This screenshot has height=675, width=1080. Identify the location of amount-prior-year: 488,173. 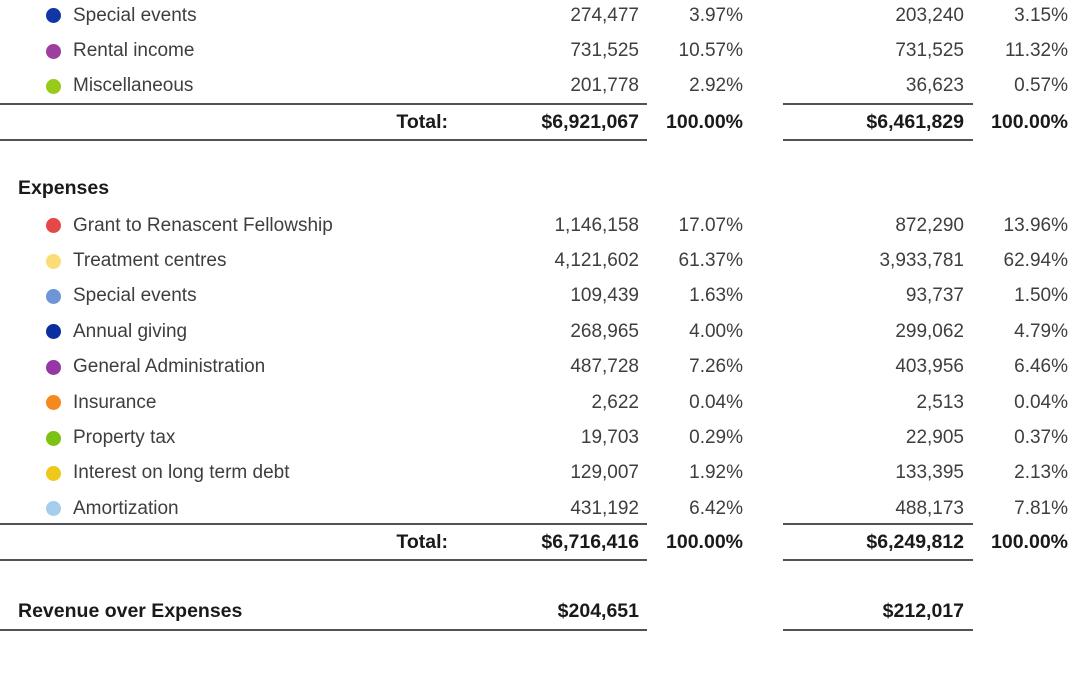
(929, 508).